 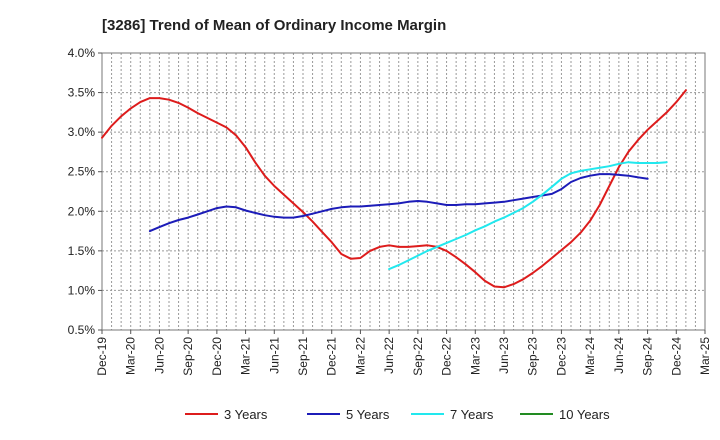 I want to click on legend-label: 10 Years, so click(x=584, y=414).